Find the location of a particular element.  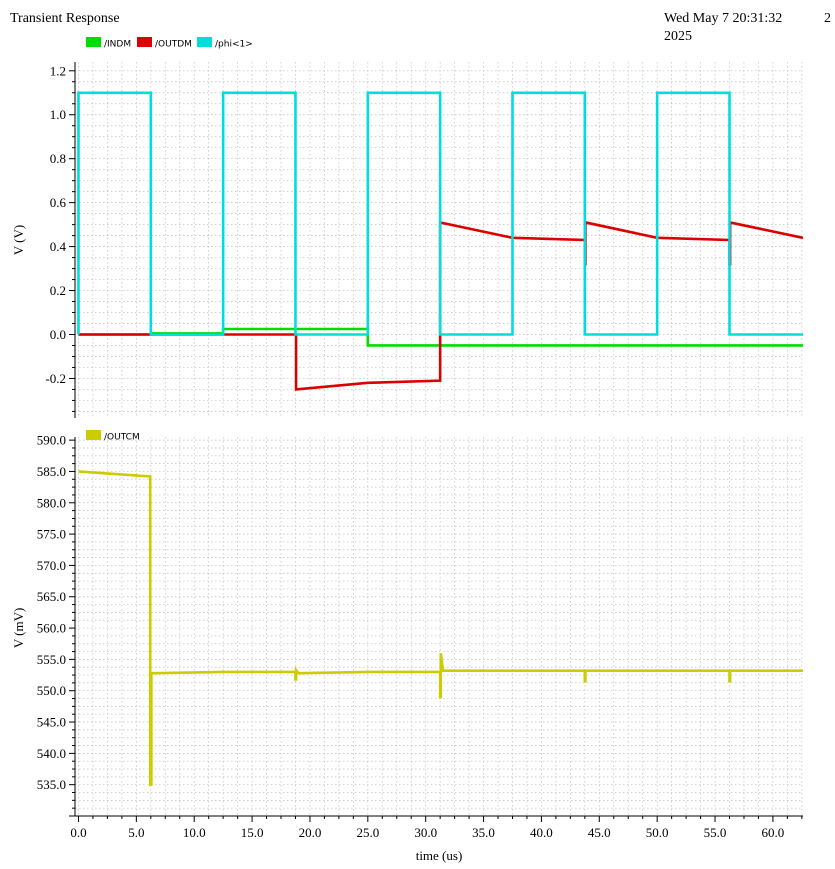

y-tick-label: 555.0 is located at coordinates (51, 659).